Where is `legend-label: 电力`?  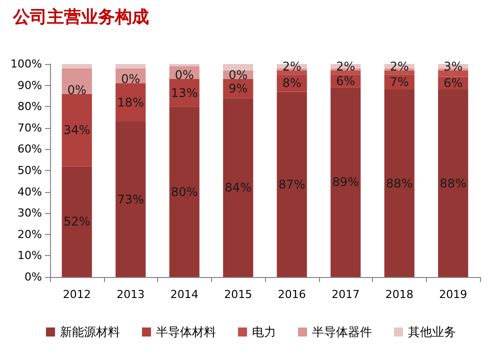 legend-label: 电力 is located at coordinates (264, 332).